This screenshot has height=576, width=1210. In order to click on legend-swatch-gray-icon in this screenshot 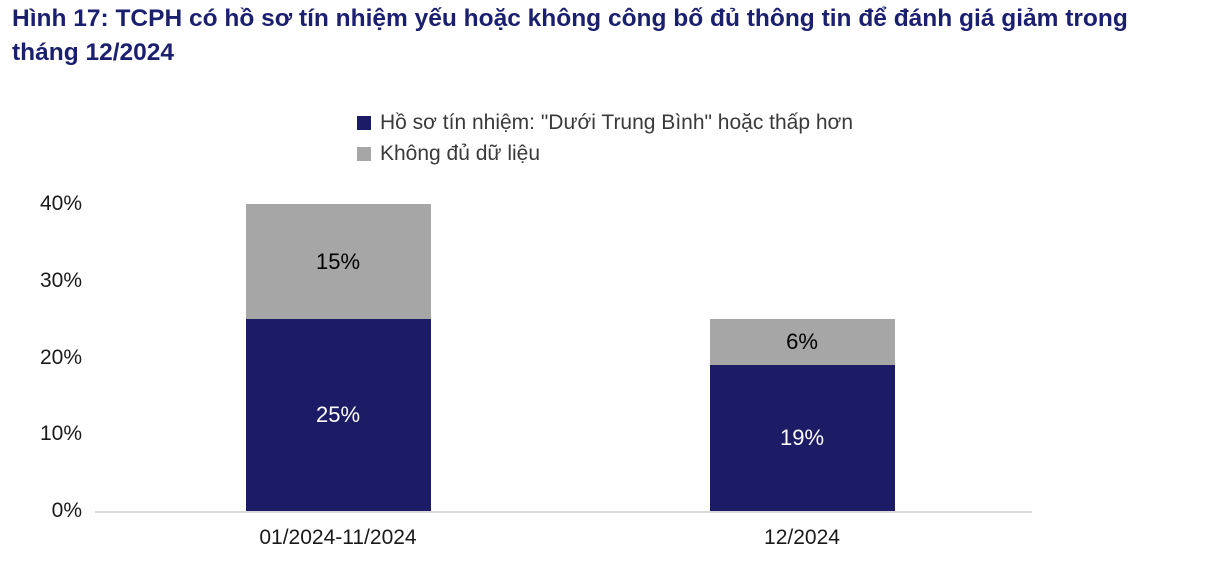, I will do `click(363, 153)`.